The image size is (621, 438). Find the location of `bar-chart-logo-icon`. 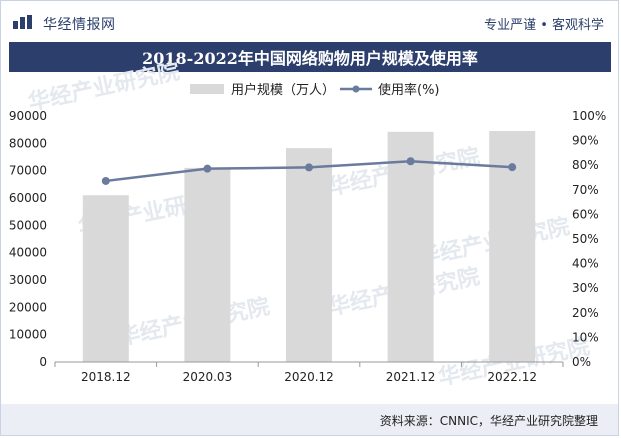

bar-chart-logo-icon is located at coordinates (22, 22).